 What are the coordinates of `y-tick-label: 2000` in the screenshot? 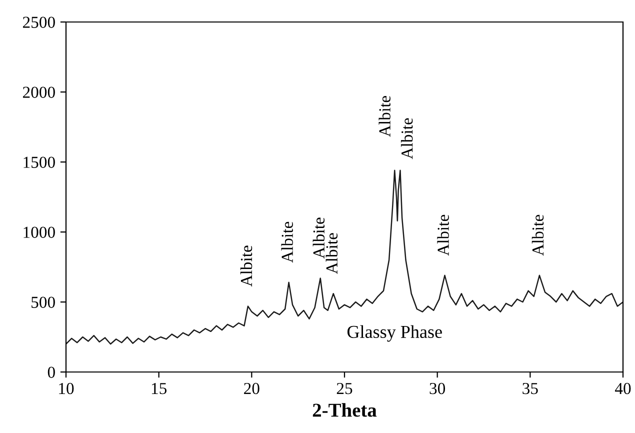 It's located at (38, 92).